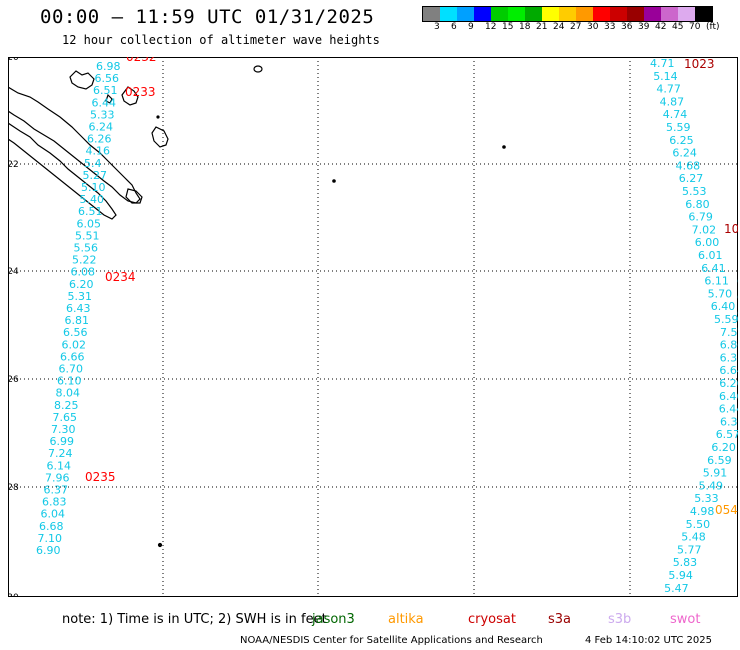 Image resolution: width=740 pixels, height=650 pixels. What do you see at coordinates (437, 27) in the screenshot?
I see `colorbar-label: 3` at bounding box center [437, 27].